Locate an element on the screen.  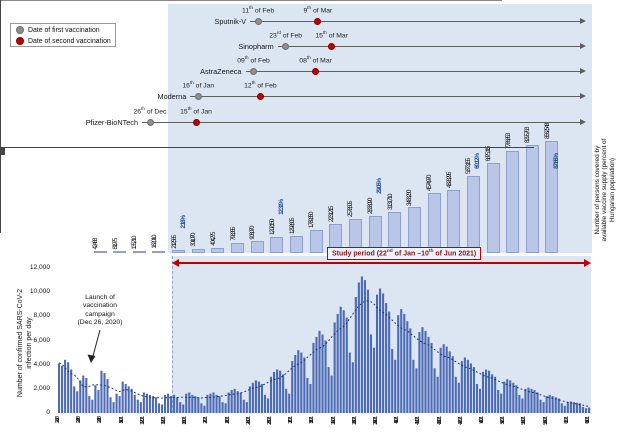
label-text: 11 is located at coordinates (246, 11).